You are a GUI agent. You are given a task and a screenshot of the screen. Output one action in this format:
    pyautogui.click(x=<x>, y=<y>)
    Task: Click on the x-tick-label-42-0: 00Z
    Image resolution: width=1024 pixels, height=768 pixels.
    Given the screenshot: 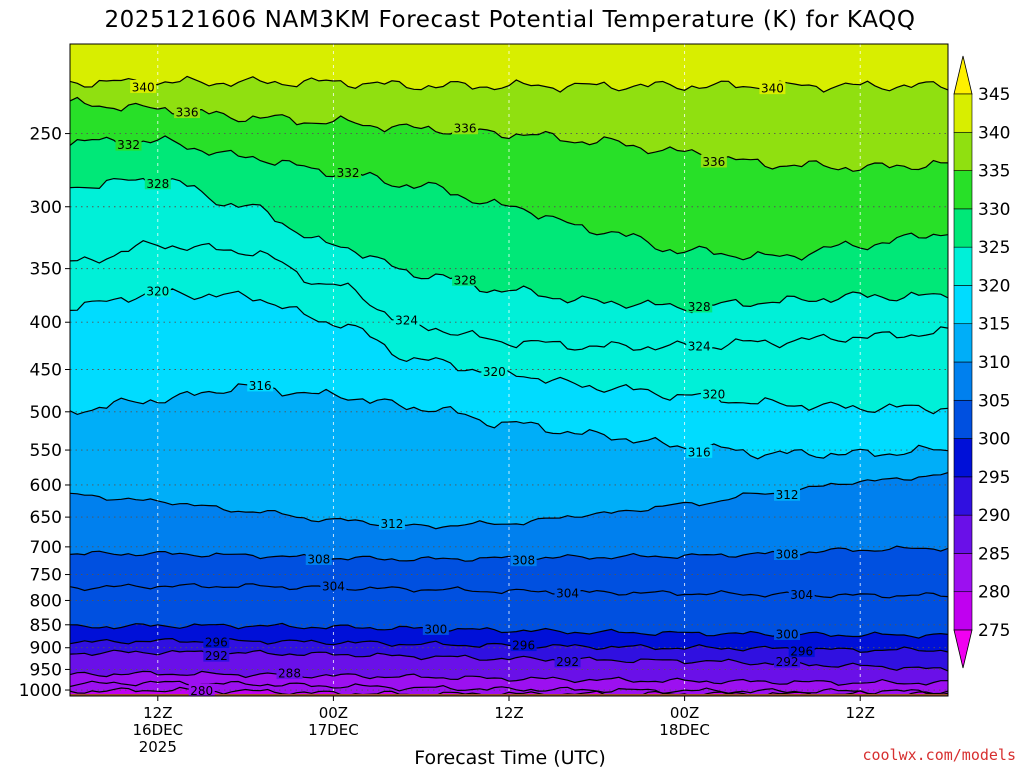 What is the action you would take?
    pyautogui.click(x=684, y=713)
    